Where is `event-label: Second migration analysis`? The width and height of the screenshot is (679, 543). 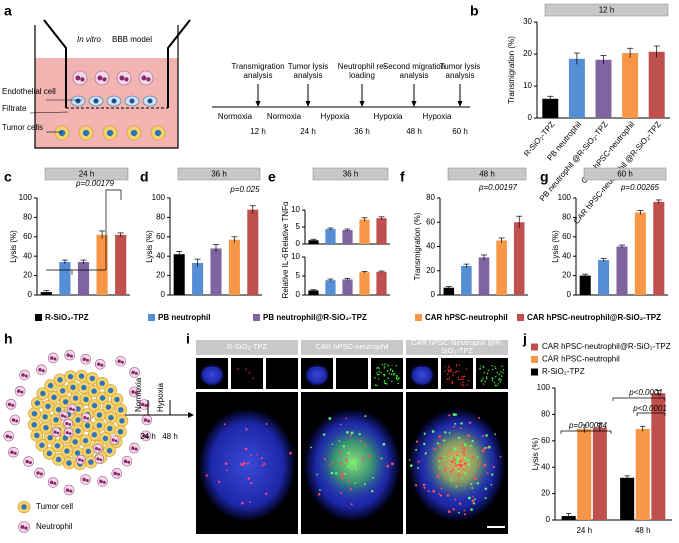
event-label: Second migration analysis is located at coordinates (414, 71).